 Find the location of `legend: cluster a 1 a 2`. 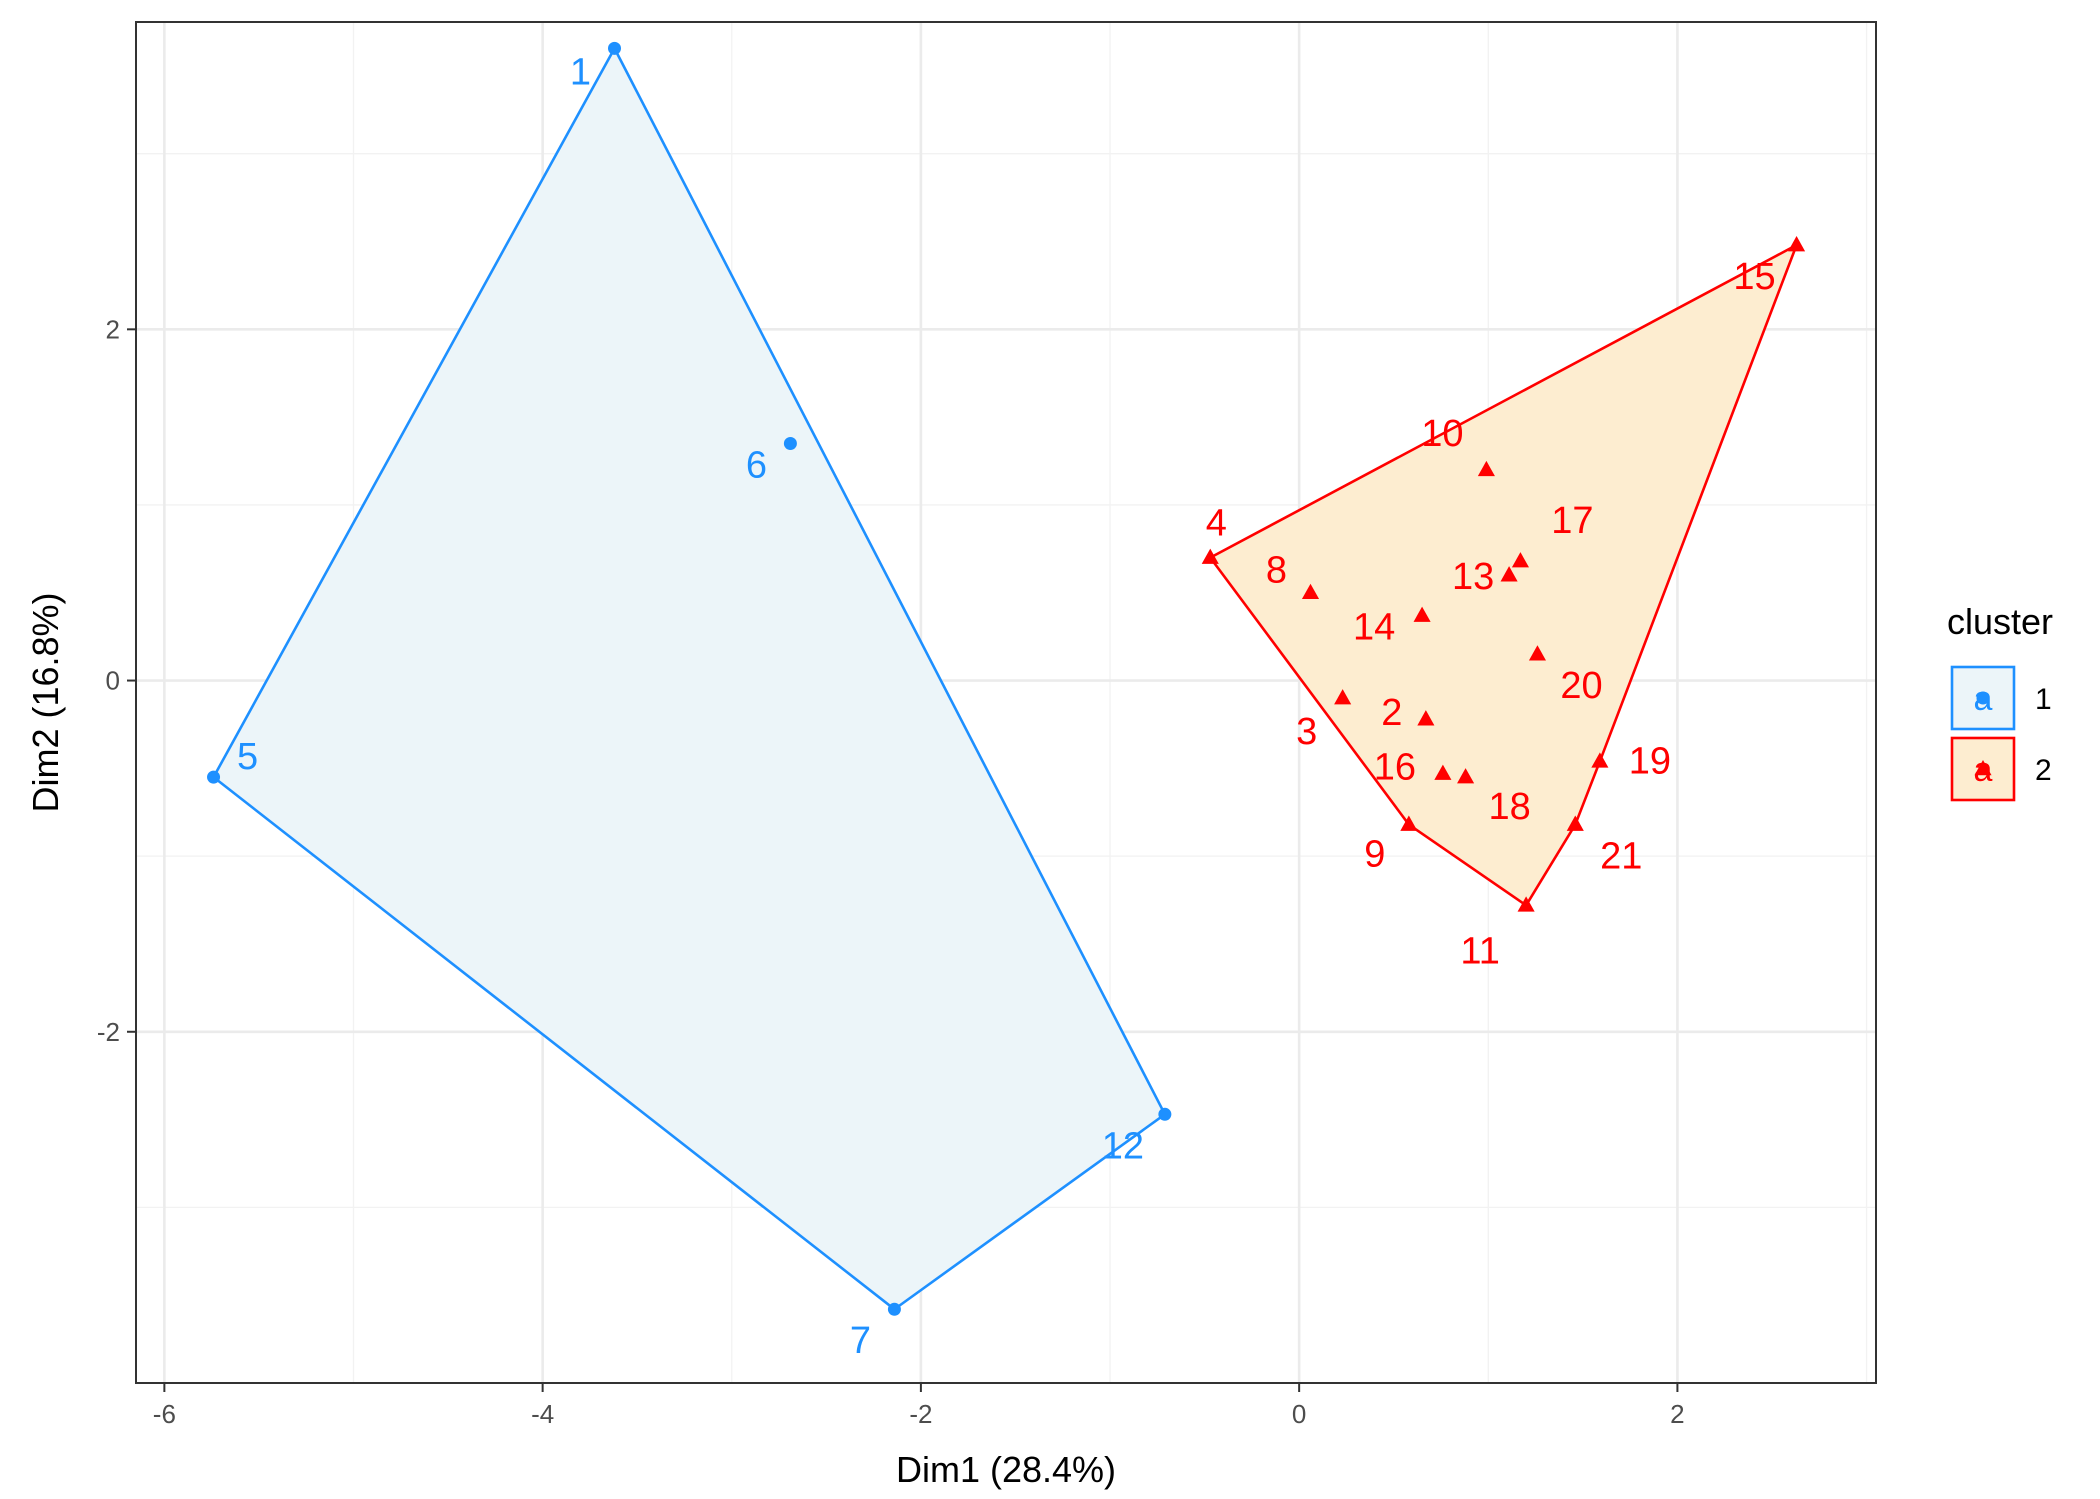

legend: cluster a 1 a 2 is located at coordinates (2000, 701).